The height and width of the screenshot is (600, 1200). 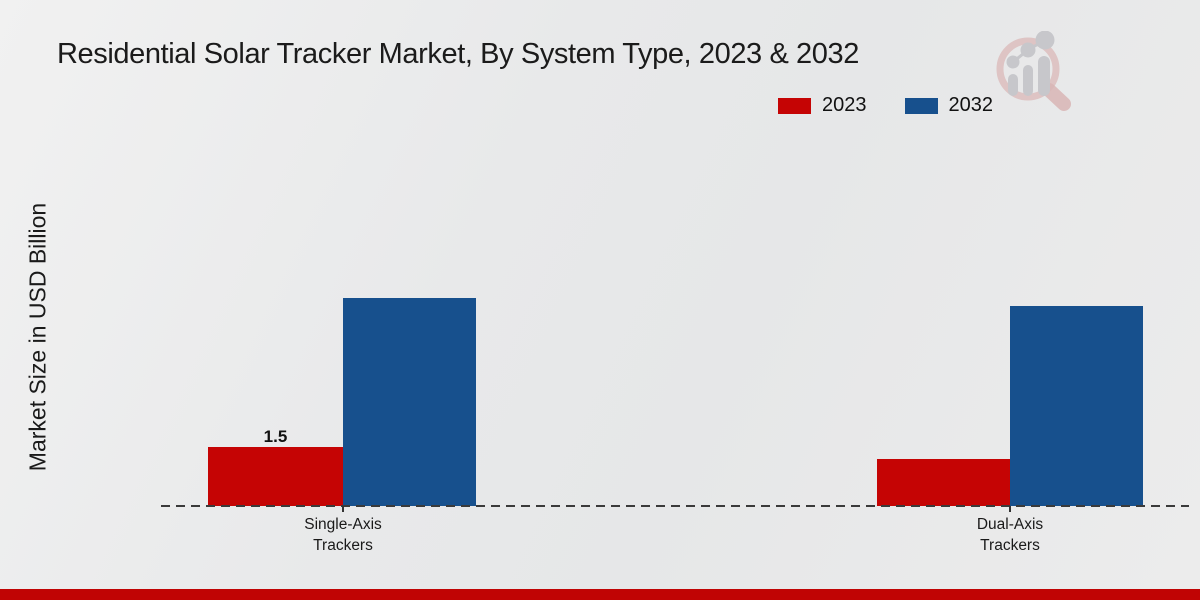 What do you see at coordinates (343, 509) in the screenshot?
I see `x-axis-tick-single-axis` at bounding box center [343, 509].